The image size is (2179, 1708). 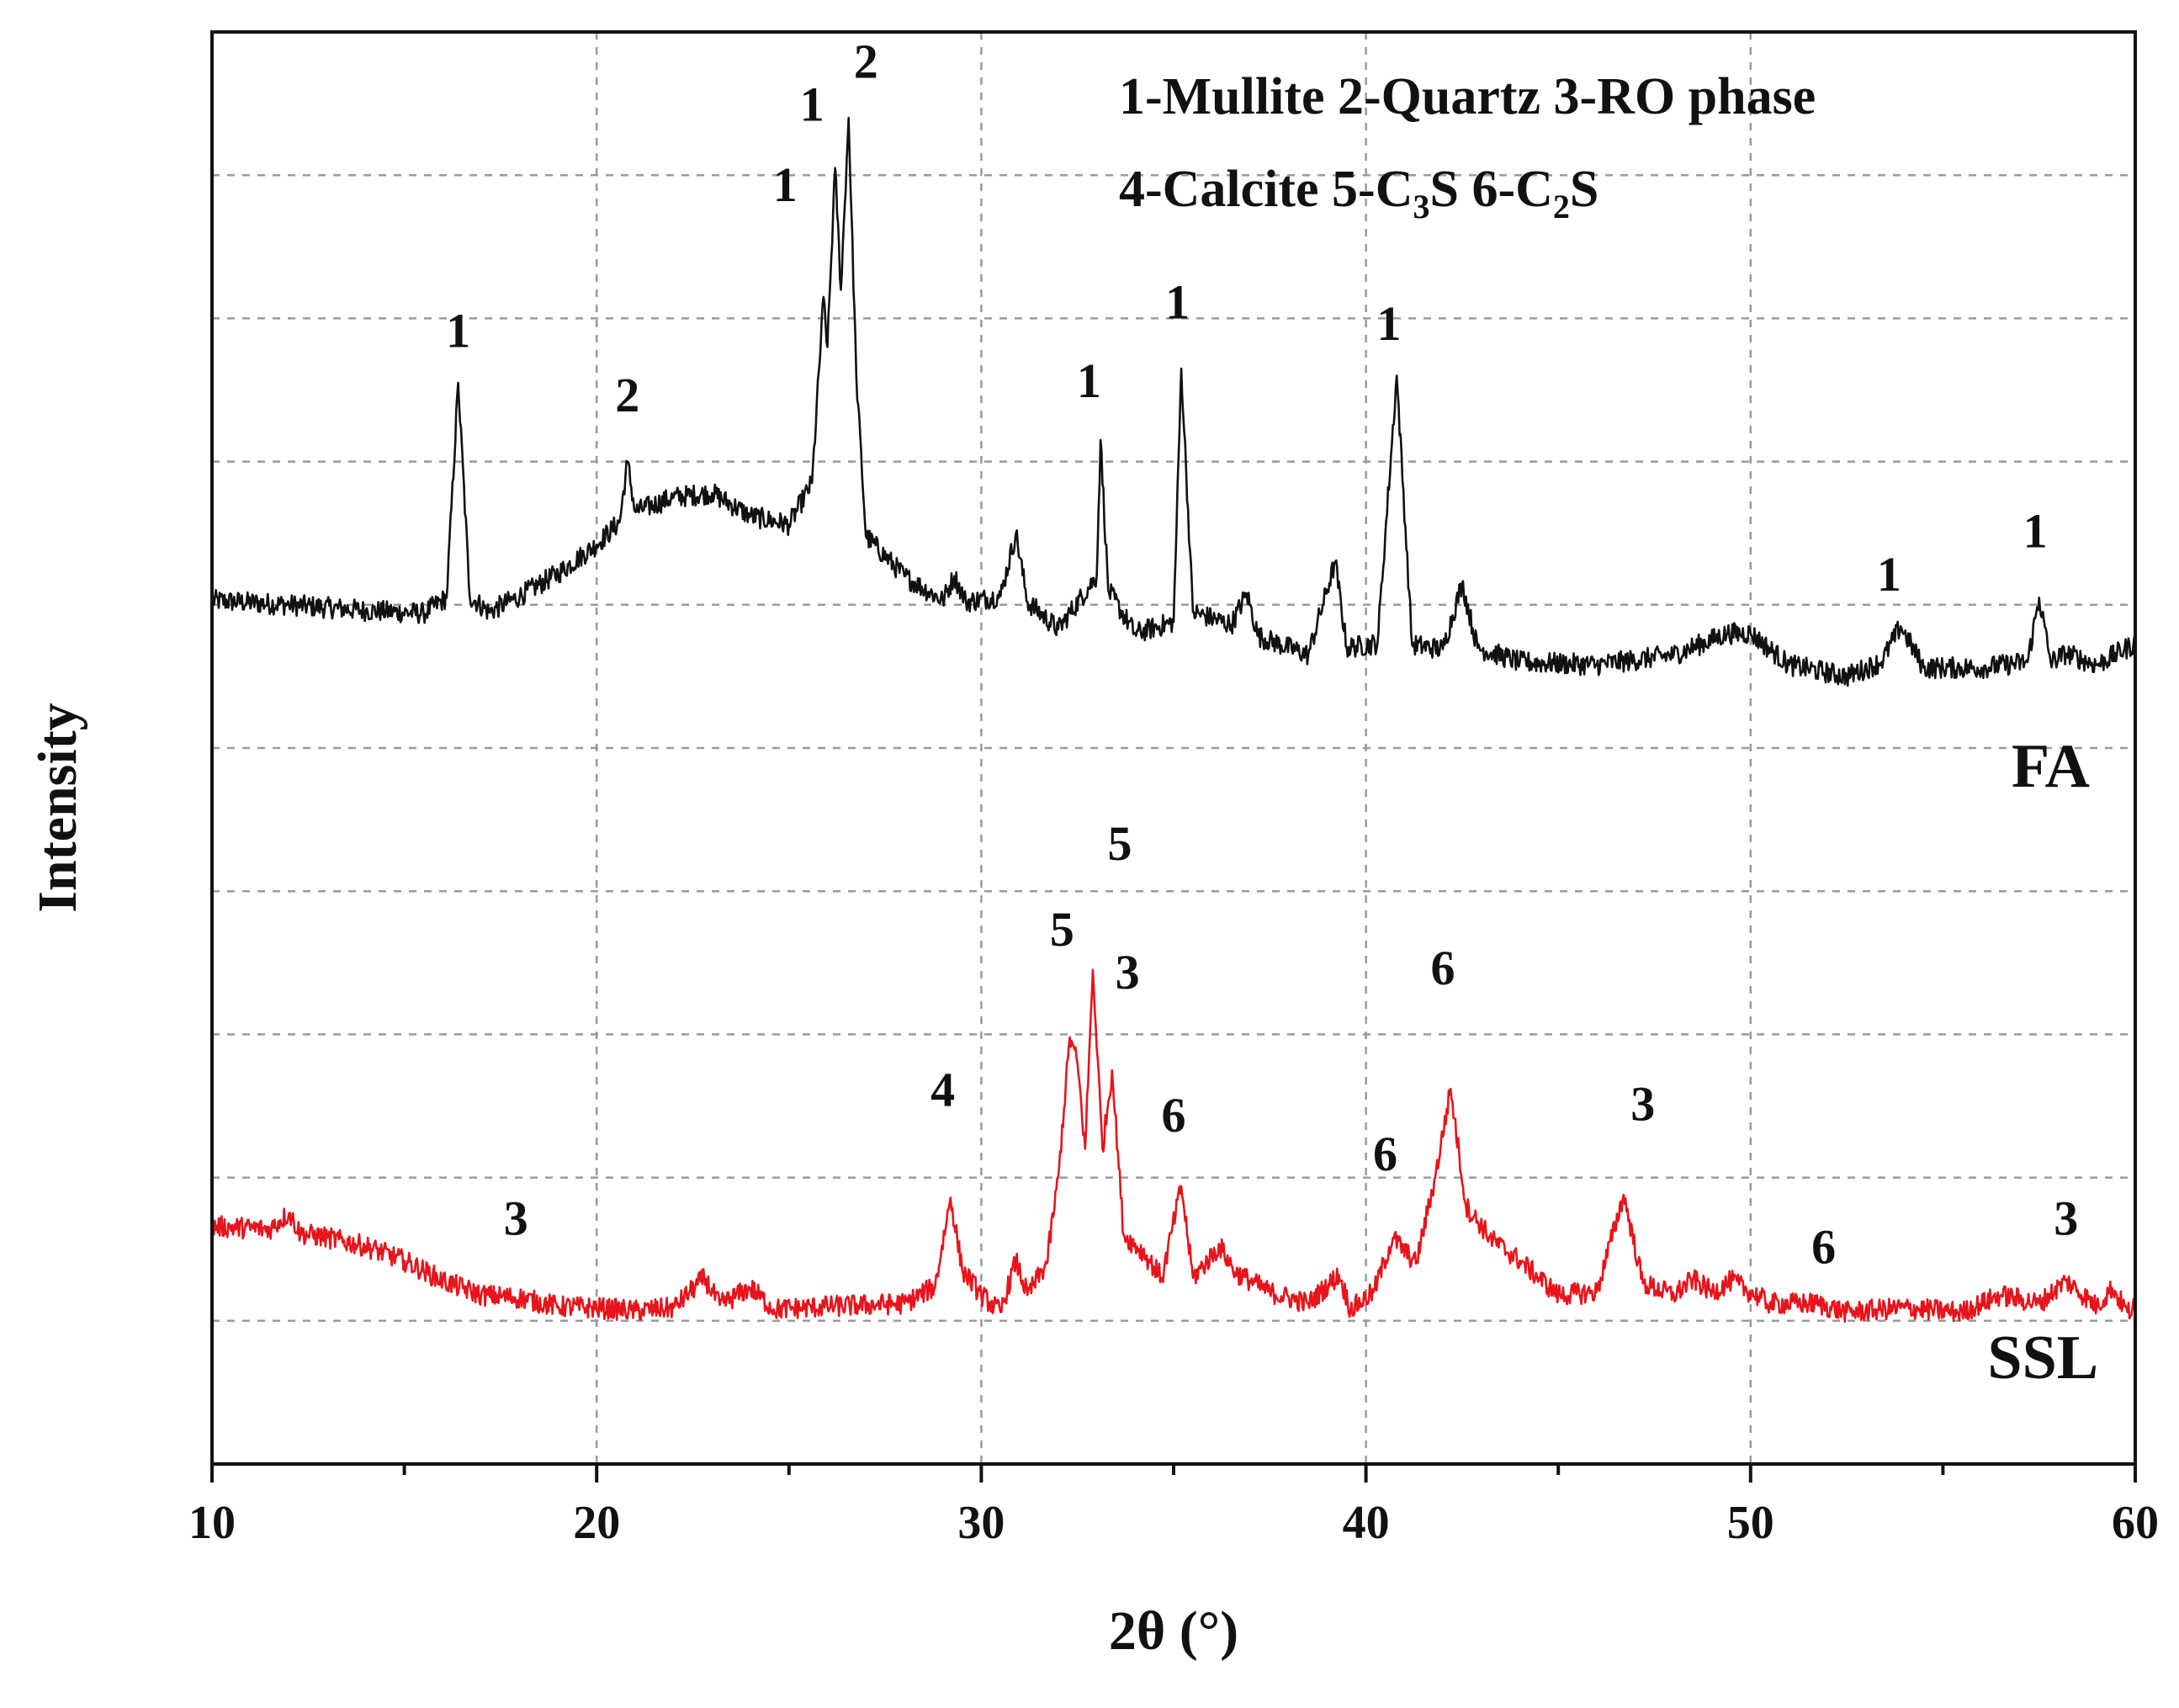 What do you see at coordinates (1467, 97) in the screenshot?
I see `legend-line-1: 1-Mullite 2-Quartz 3-RO phase` at bounding box center [1467, 97].